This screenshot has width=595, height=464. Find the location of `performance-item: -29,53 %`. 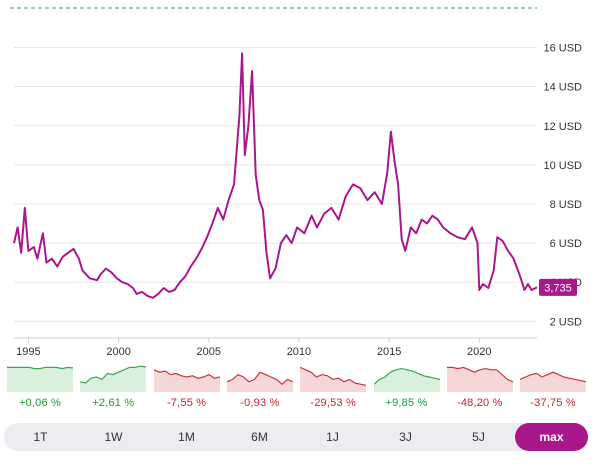

performance-item: -29,53 % is located at coordinates (333, 388).